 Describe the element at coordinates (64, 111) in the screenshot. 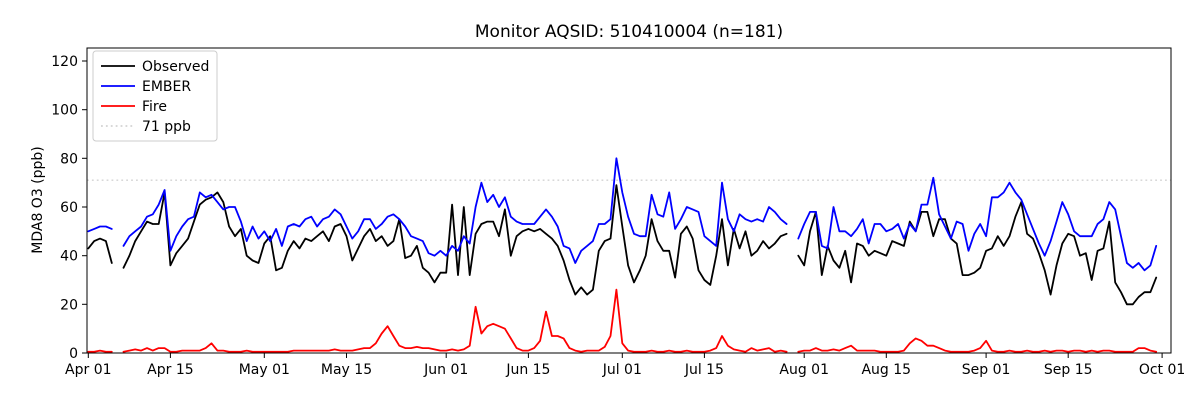

I see `y-tick-label: 100` at that location.